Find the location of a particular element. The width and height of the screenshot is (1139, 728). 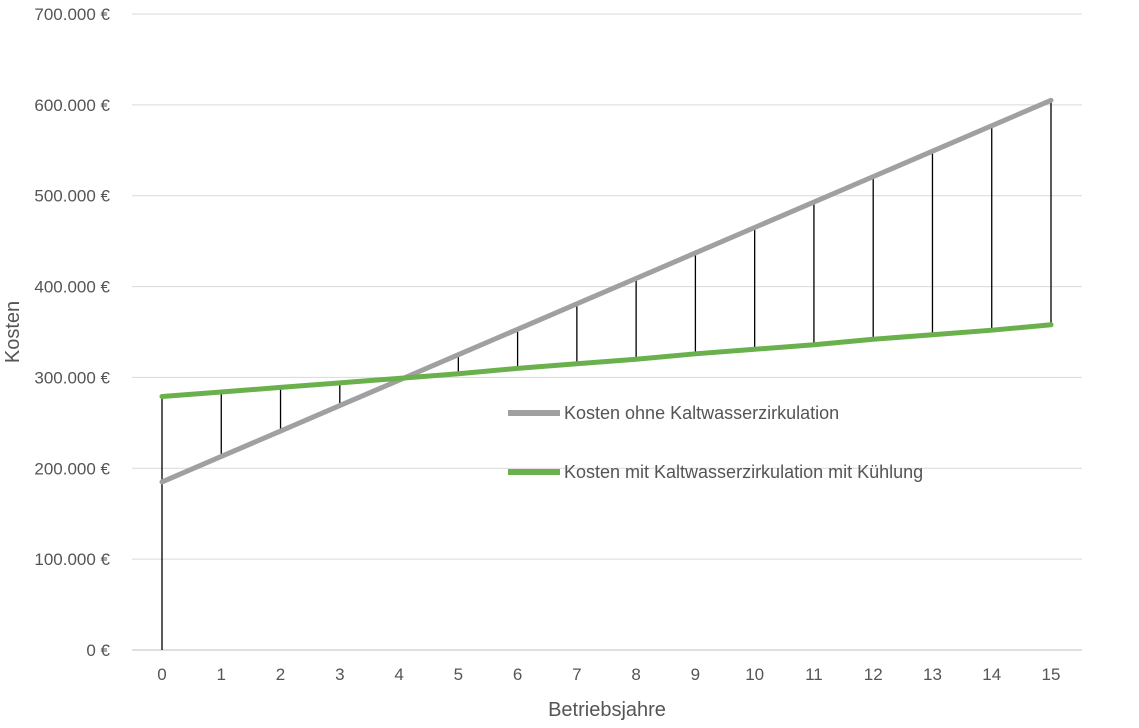

x-tick-label: 15 is located at coordinates (1051, 674).